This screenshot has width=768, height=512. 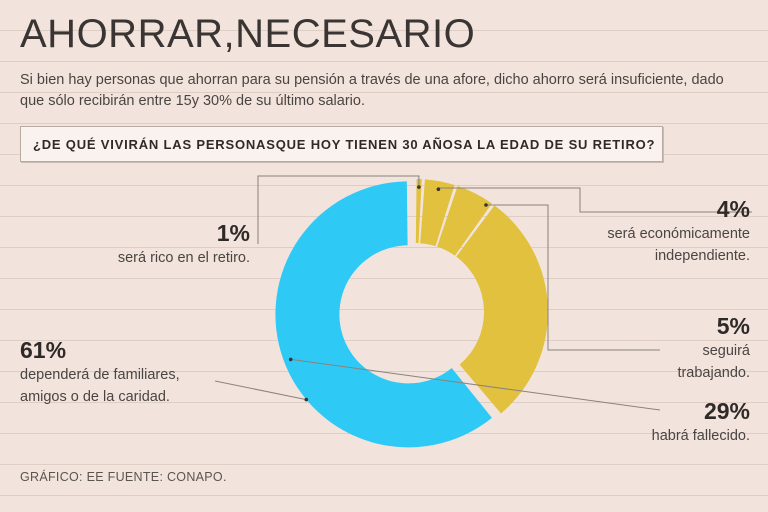 What do you see at coordinates (95, 397) in the screenshot?
I see `desc-label-61-line2: amigos o de la caridad.` at bounding box center [95, 397].